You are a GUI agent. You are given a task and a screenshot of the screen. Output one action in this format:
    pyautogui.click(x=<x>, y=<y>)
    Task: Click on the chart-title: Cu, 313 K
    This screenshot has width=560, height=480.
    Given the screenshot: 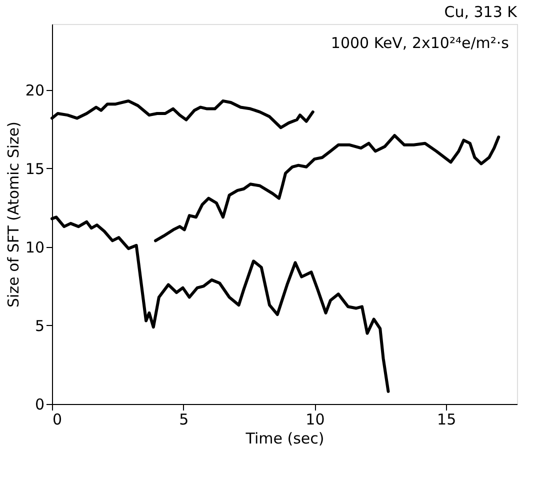 What is the action you would take?
    pyautogui.click(x=481, y=12)
    